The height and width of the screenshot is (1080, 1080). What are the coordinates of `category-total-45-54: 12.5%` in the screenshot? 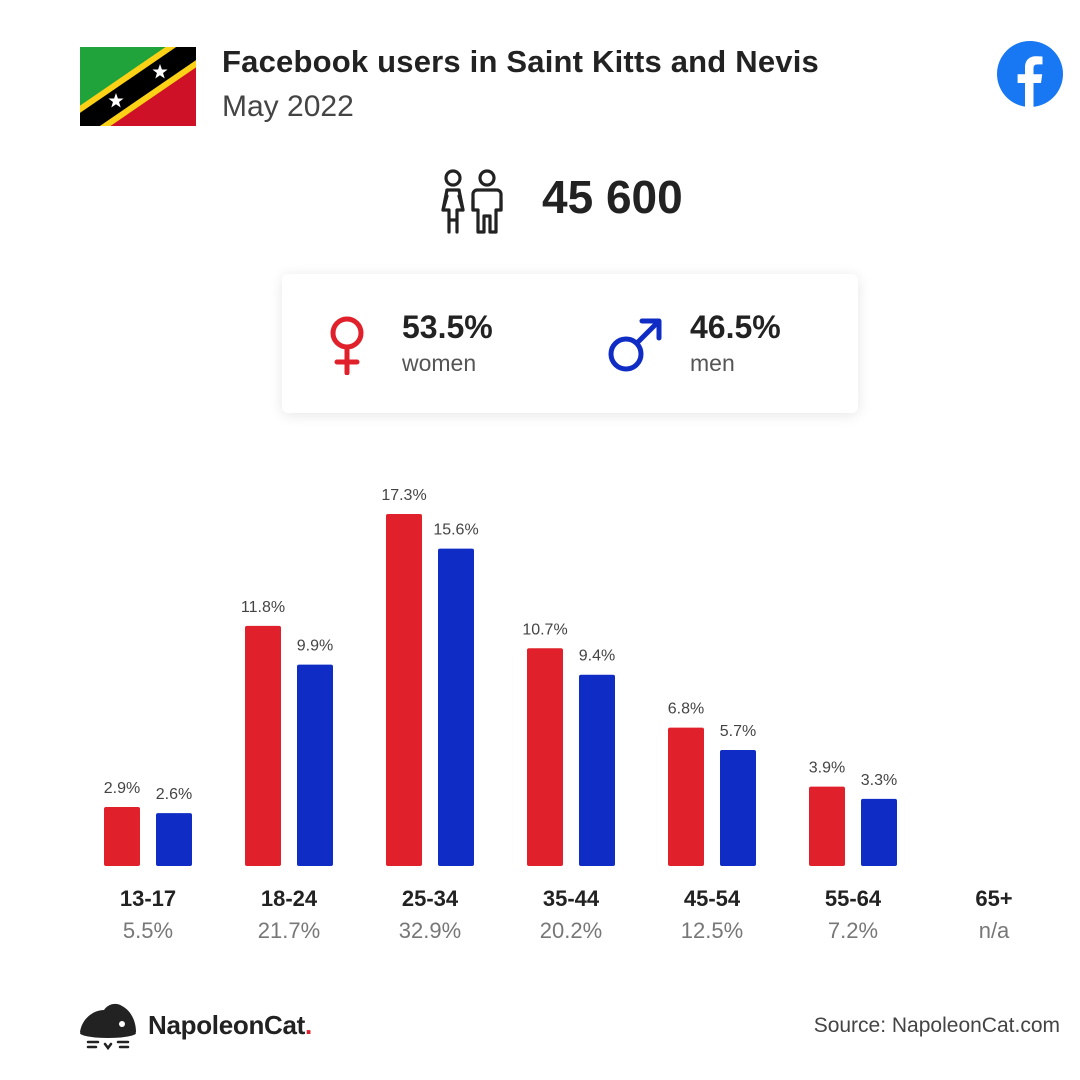 It's located at (712, 930).